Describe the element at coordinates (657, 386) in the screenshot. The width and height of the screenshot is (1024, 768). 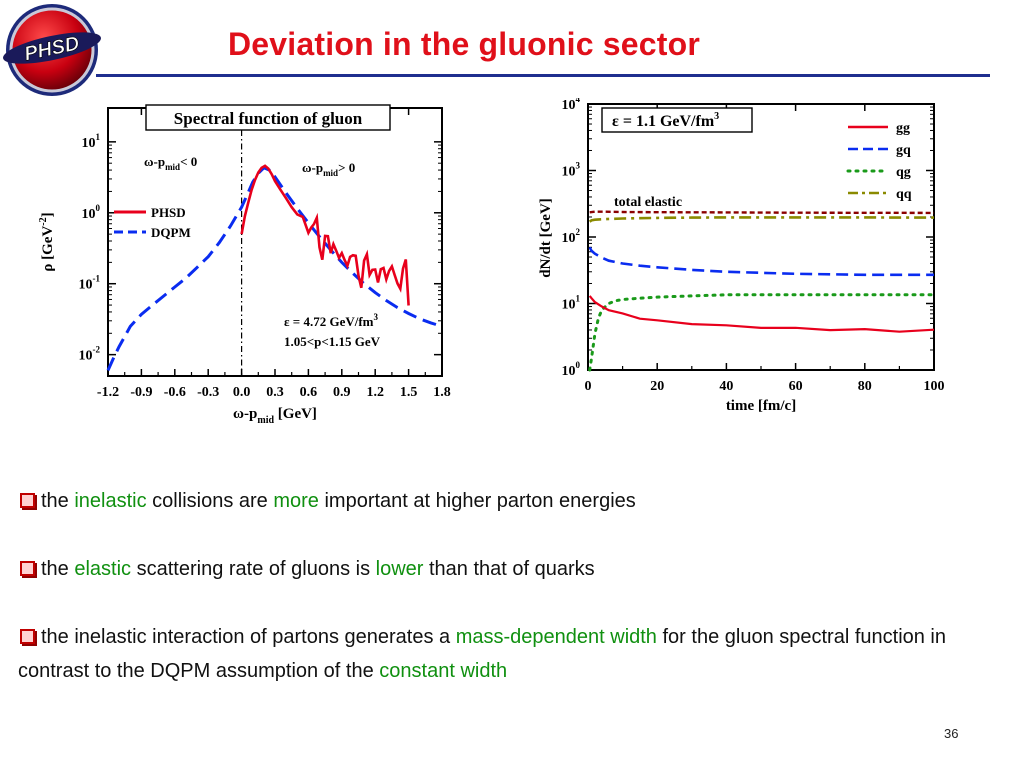
I see `x-tick-label: 20` at that location.